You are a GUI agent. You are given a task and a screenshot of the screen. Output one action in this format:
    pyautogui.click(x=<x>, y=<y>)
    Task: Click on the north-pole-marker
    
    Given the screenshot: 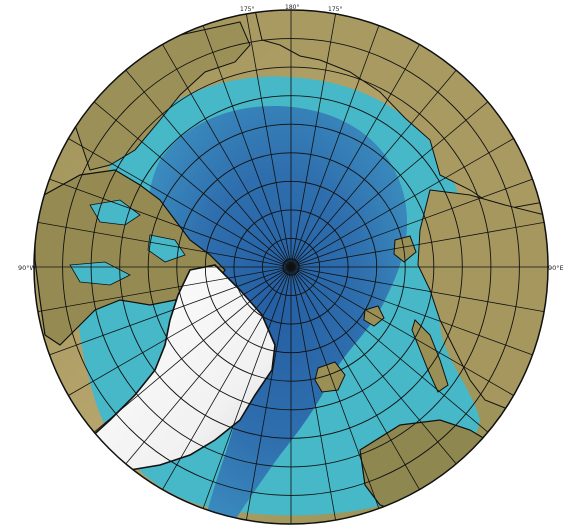 What is the action you would take?
    pyautogui.click(x=291, y=267)
    